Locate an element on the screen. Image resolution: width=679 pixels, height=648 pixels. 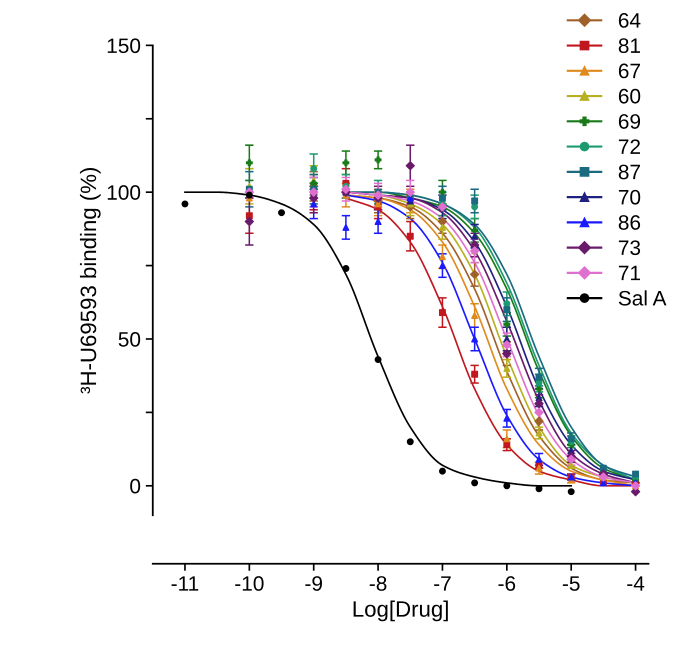
x-tick-label: -4 is located at coordinates (635, 583).